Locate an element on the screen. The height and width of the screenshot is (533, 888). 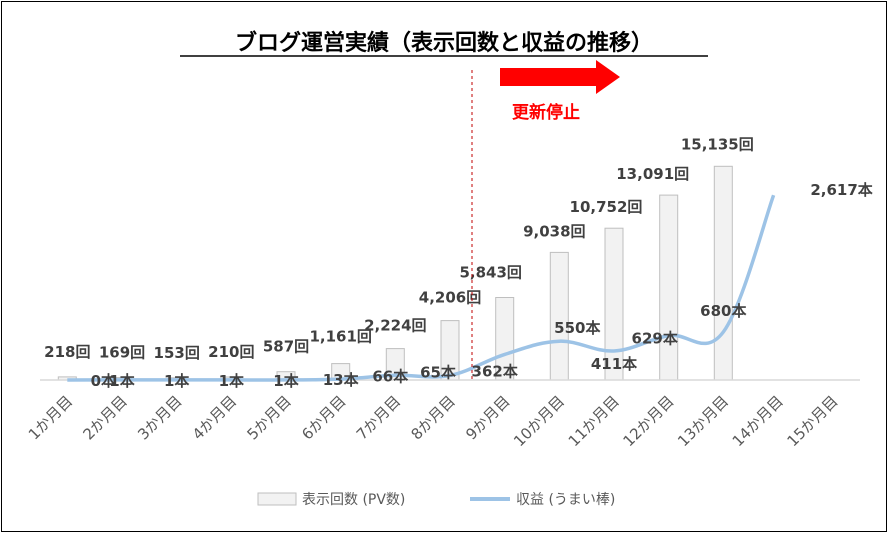
bar-data-label: 169回 is located at coordinates (122, 353).